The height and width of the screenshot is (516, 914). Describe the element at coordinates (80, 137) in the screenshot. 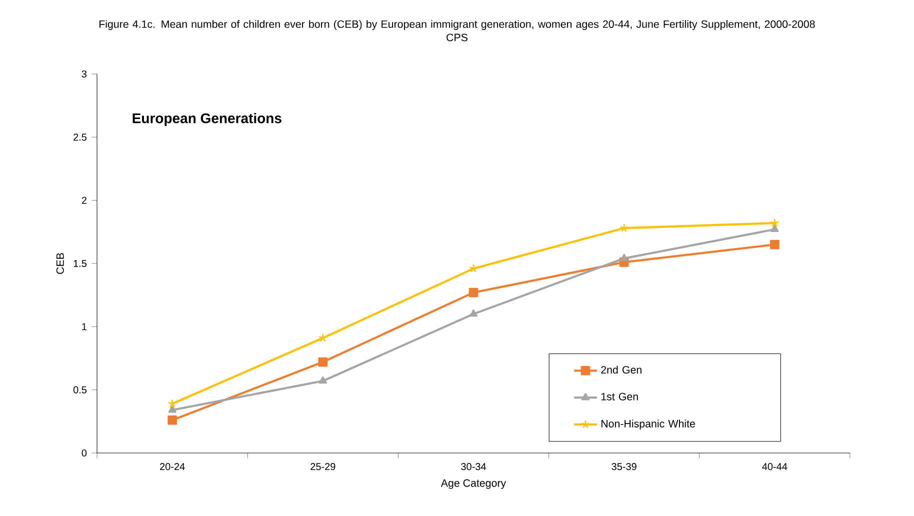

I see `y-tick-label: 2.5` at that location.